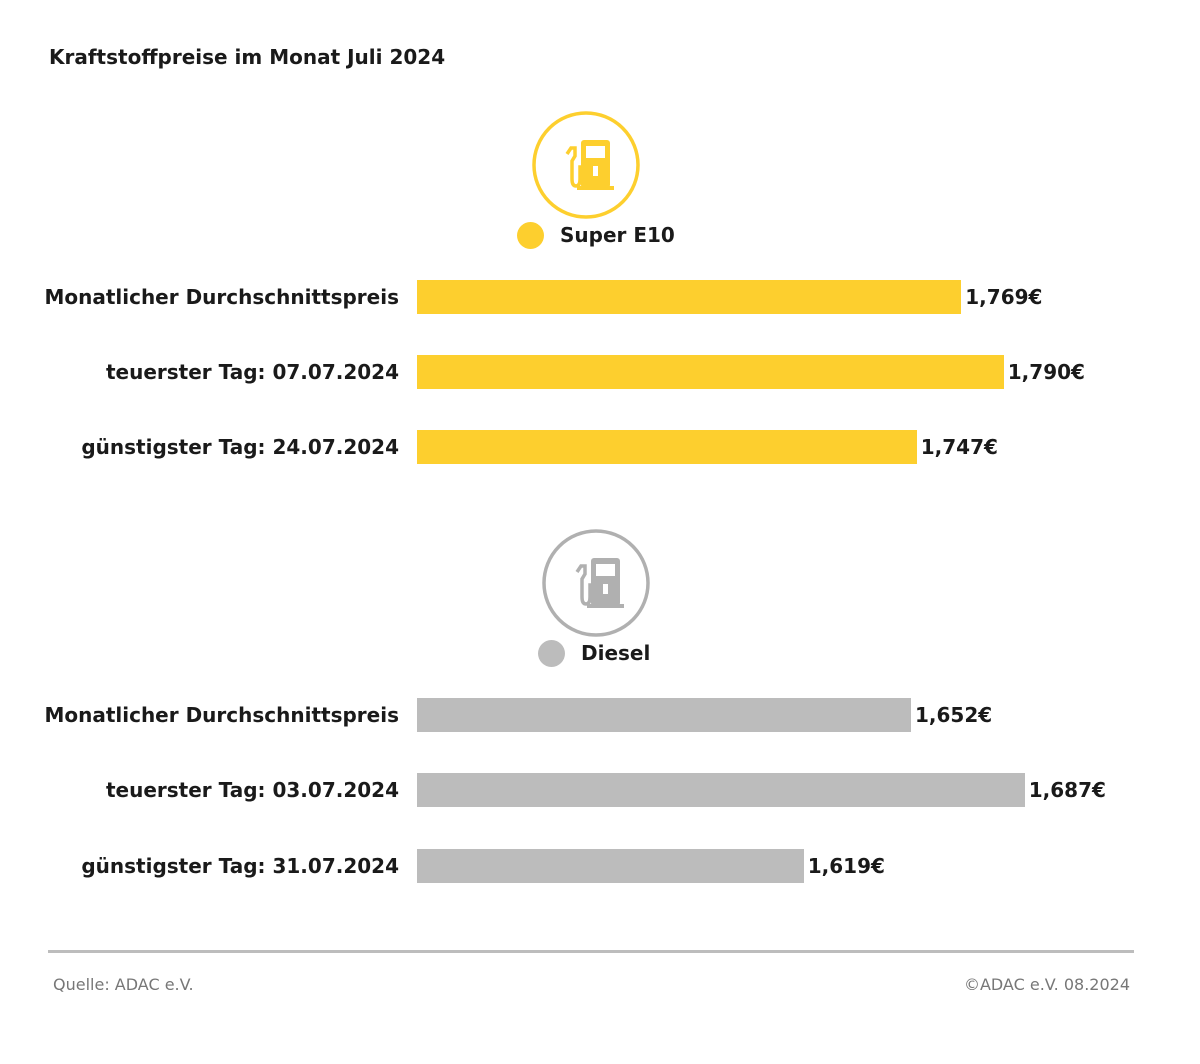 Image resolution: width=1200 pixels, height=1064 pixels. What do you see at coordinates (616, 653) in the screenshot?
I see `legend-label: Diesel` at bounding box center [616, 653].